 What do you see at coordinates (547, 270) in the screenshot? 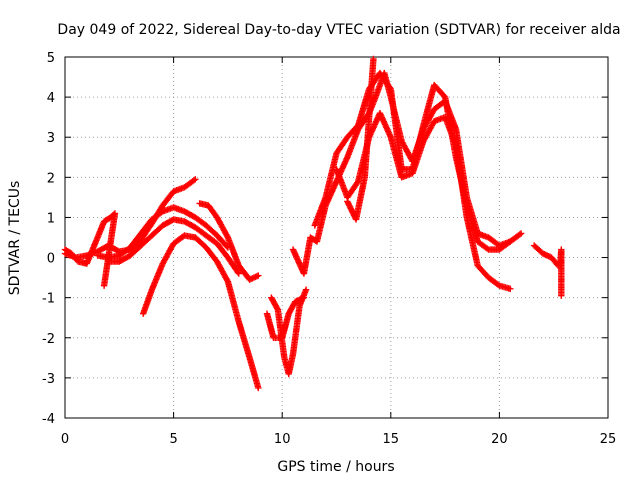
I see `series-track-l` at bounding box center [547, 270].